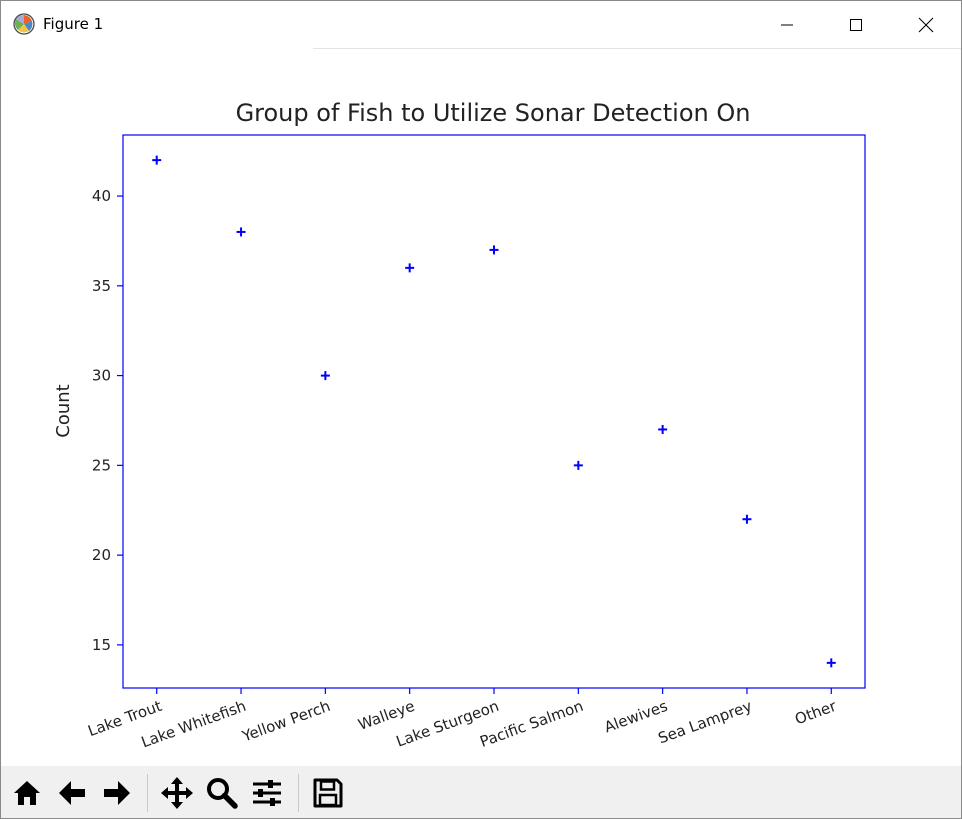 This screenshot has width=962, height=819. I want to click on zoom-button, so click(222, 793).